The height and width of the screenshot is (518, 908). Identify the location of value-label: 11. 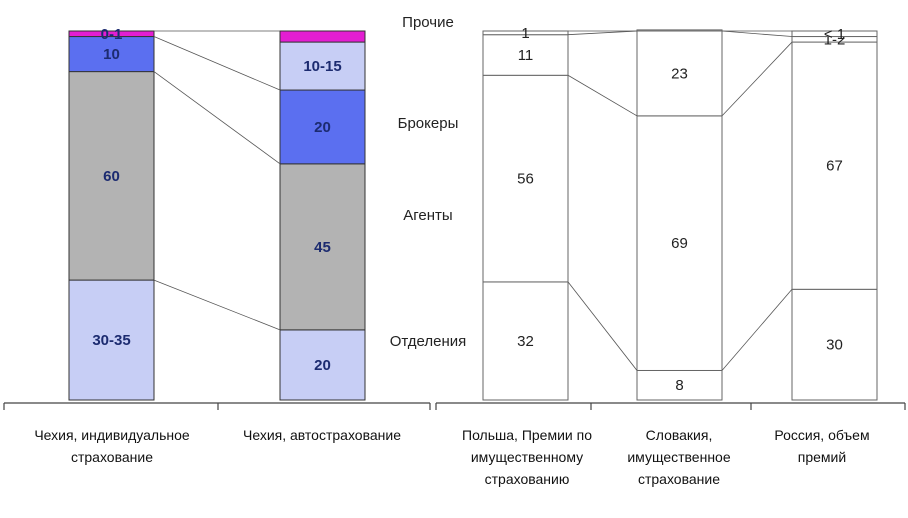
(526, 55).